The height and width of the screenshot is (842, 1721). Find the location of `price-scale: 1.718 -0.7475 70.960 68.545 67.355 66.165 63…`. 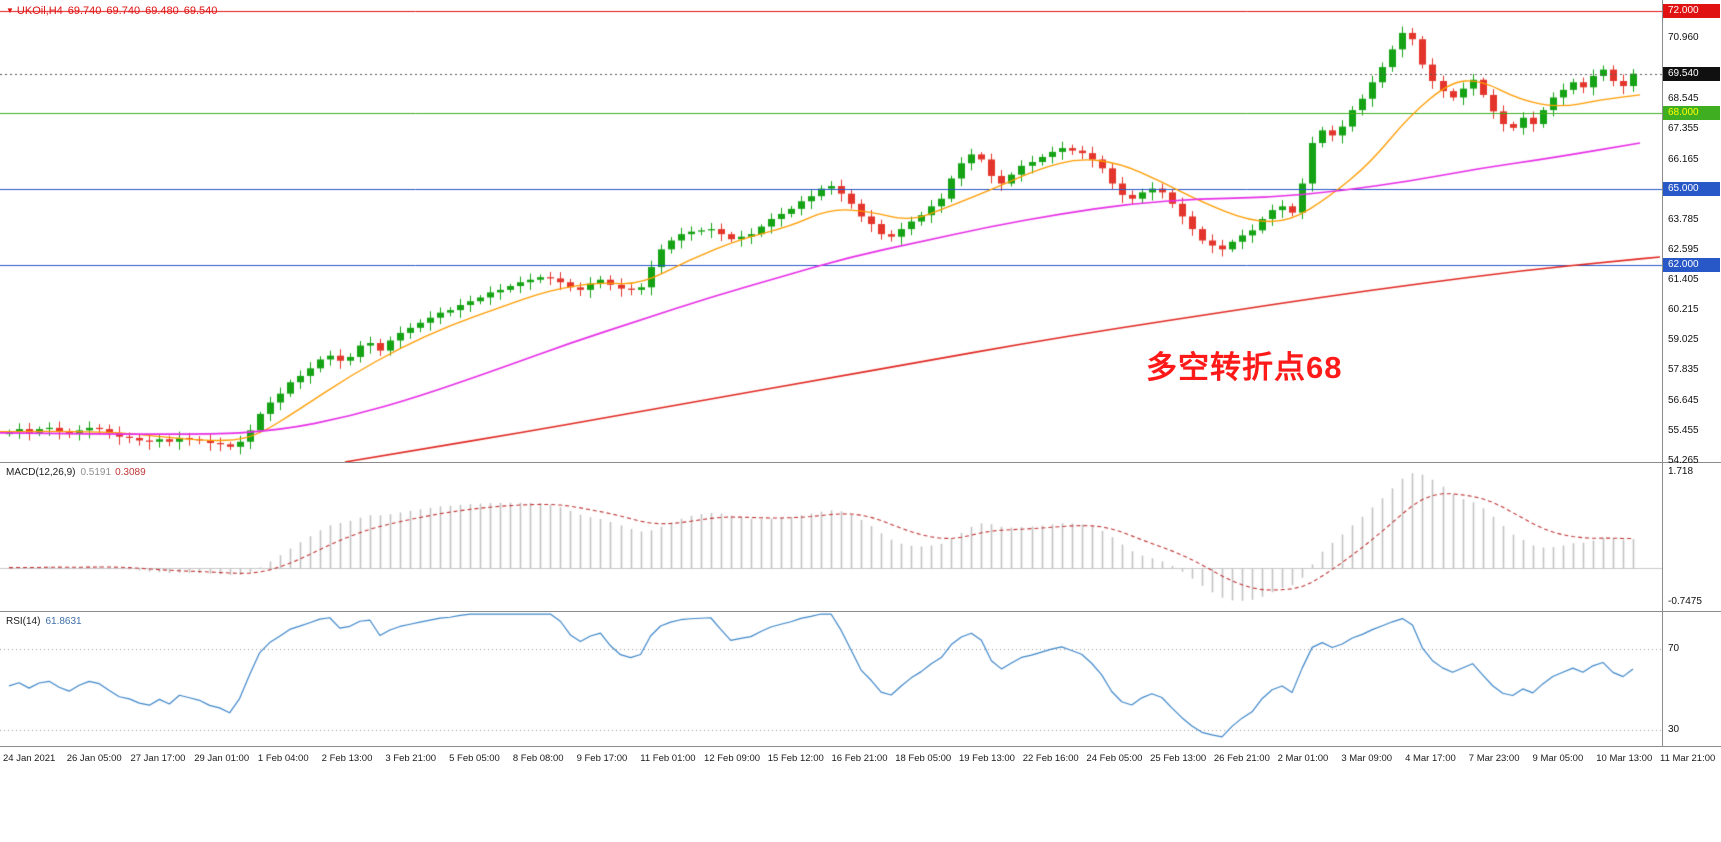

price-scale: 1.718 -0.7475 70.960 68.545 67.355 66.165 63… is located at coordinates (1692, 373).